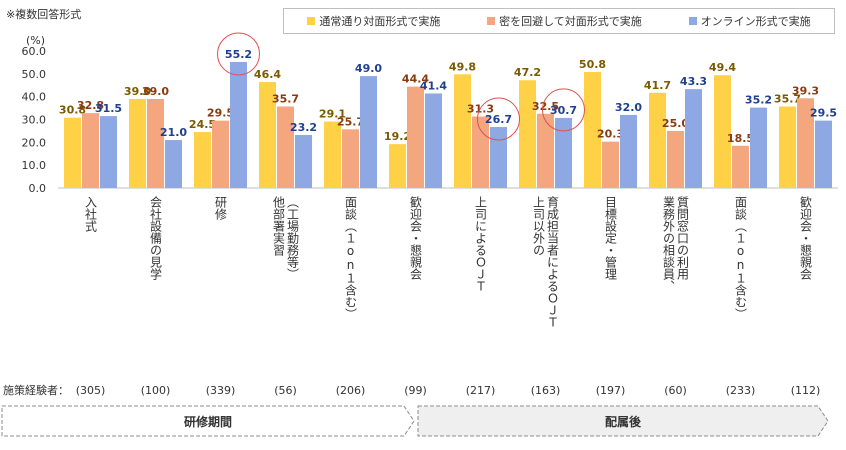 The image size is (846, 450). Describe the element at coordinates (221, 390) in the screenshot. I see `sample-size-value: (339)` at that location.